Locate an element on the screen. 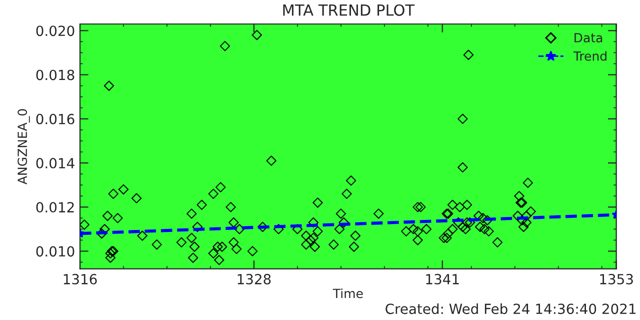  chart-title: MTA TREND PLOT is located at coordinates (349, 10).